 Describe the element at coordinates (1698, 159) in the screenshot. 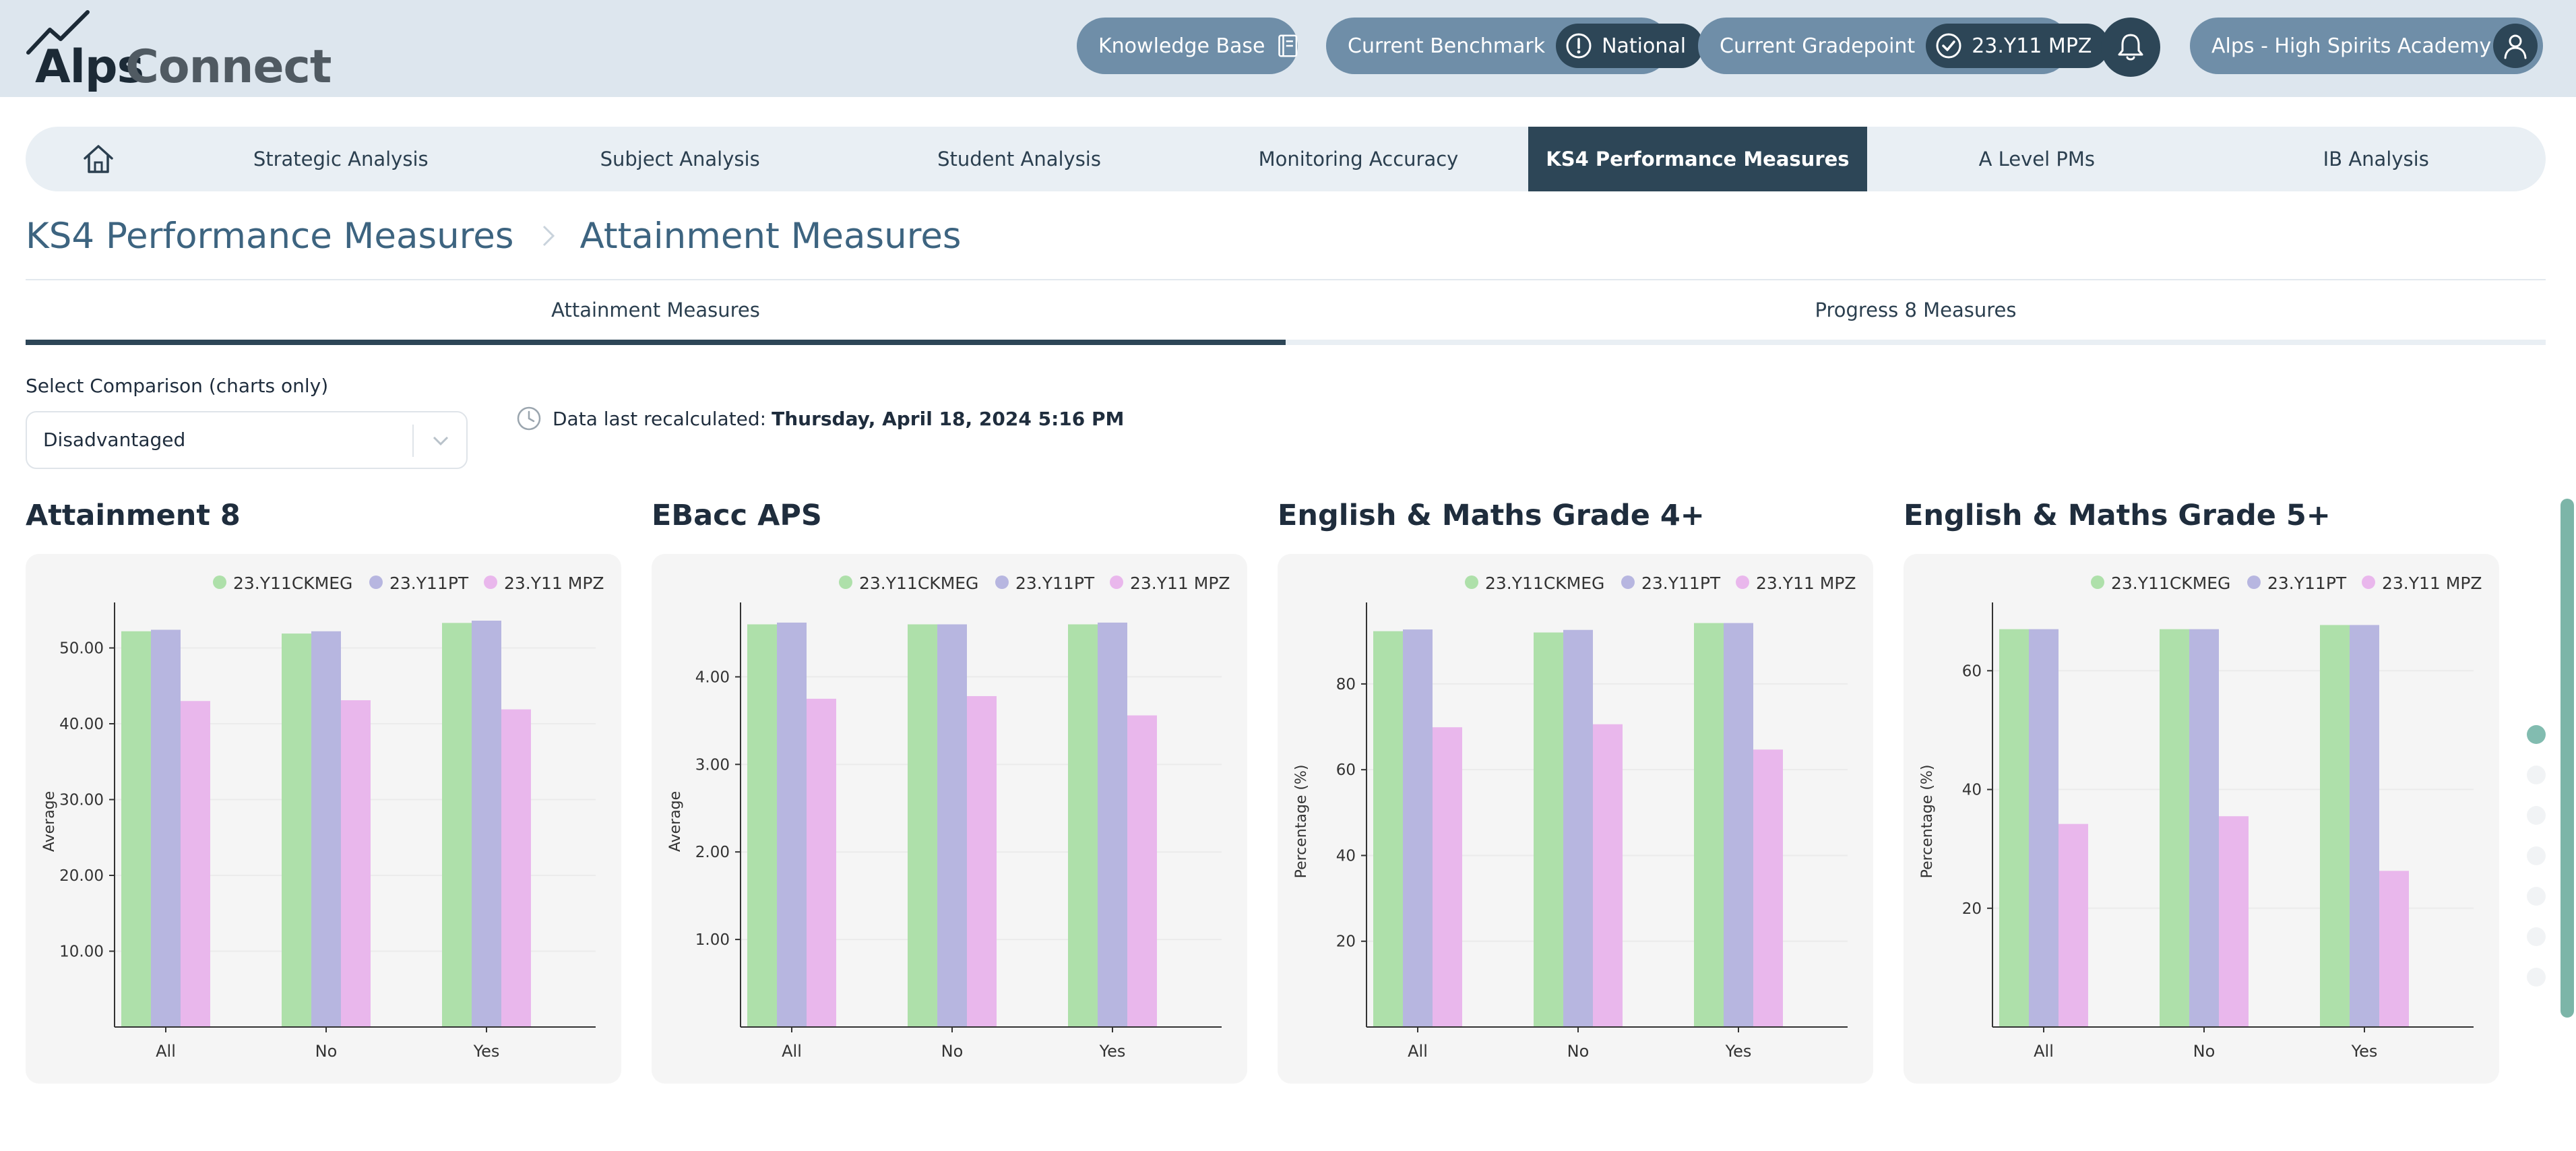

I see `tab-ks4-performance-measures: KS4 Performance Measures` at that location.